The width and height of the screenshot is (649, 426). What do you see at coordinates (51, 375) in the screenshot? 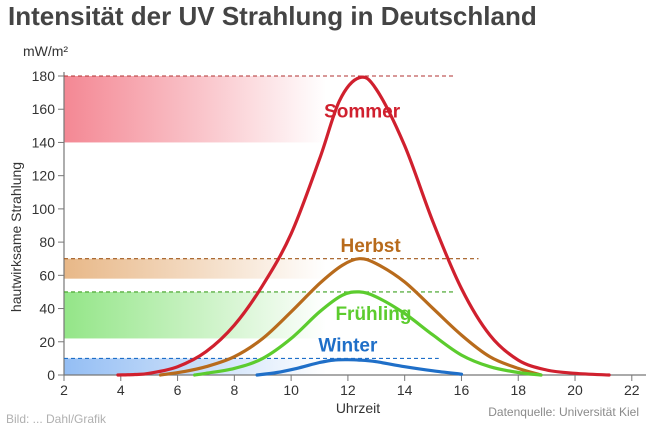
I see `y-tick-label: 0` at bounding box center [51, 375].